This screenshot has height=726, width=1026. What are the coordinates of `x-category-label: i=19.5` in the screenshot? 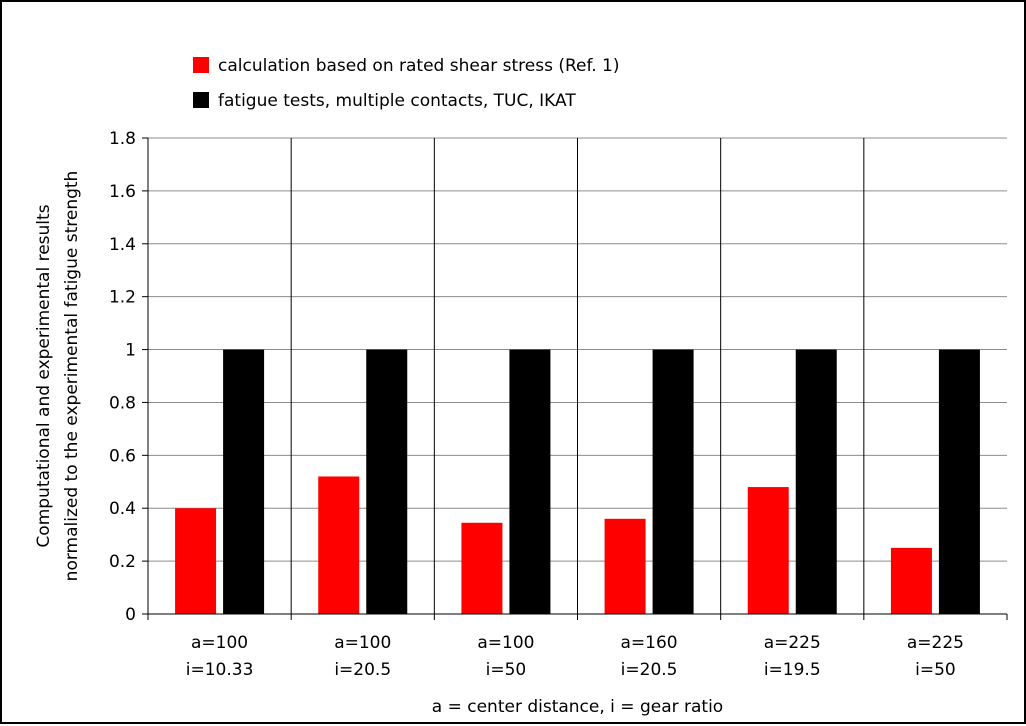 It's located at (792, 670).